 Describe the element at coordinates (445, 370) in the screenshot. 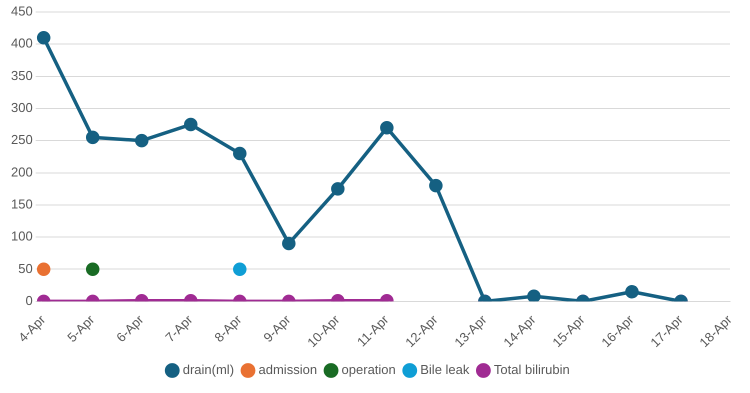

I see `legend-label: Bile leak` at that location.